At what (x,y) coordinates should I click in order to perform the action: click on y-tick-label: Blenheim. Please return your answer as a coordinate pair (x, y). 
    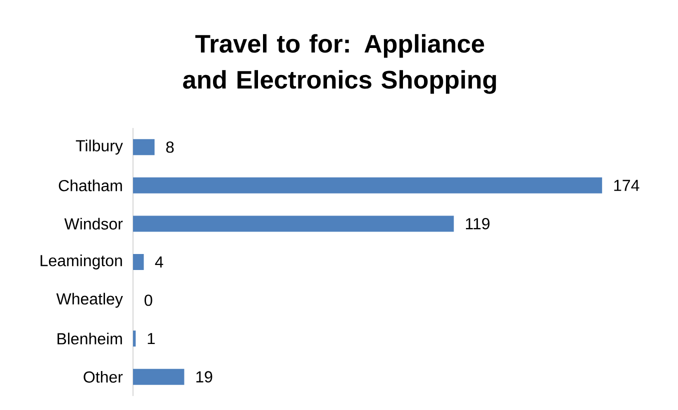
    Looking at the image, I should click on (90, 338).